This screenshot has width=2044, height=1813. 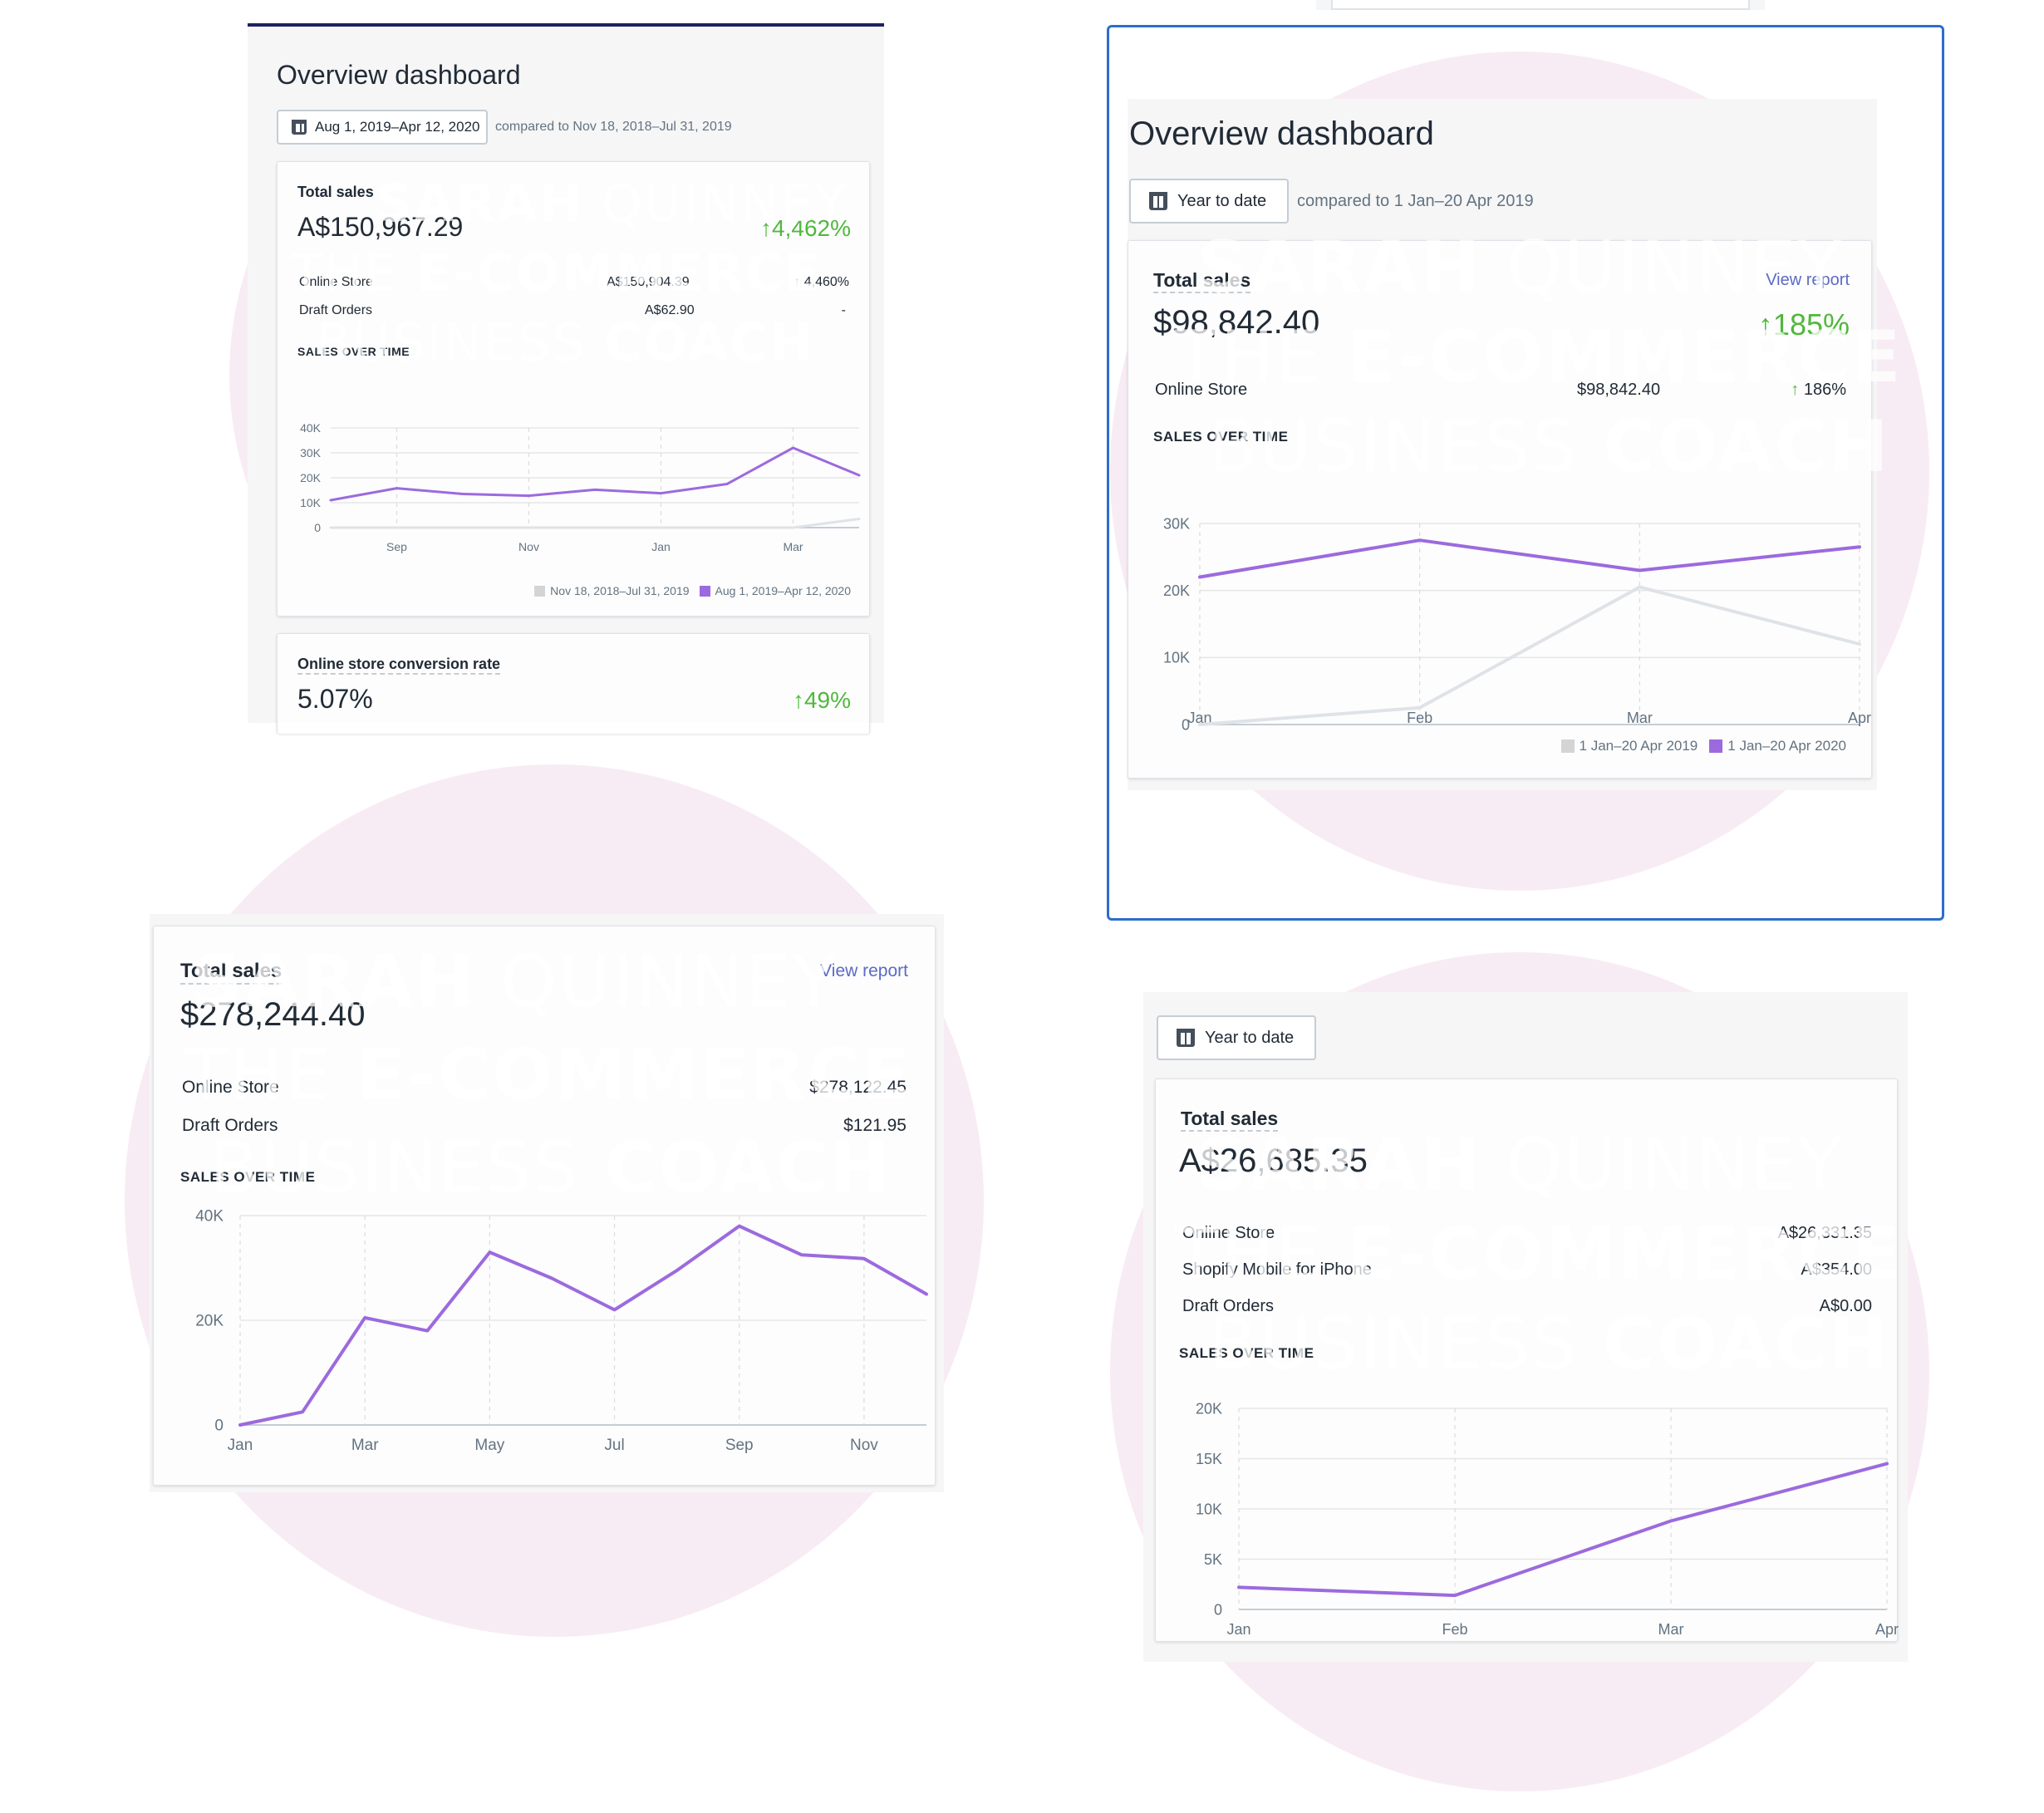 What do you see at coordinates (875, 1125) in the screenshot?
I see `breakdown-value: $121.95` at bounding box center [875, 1125].